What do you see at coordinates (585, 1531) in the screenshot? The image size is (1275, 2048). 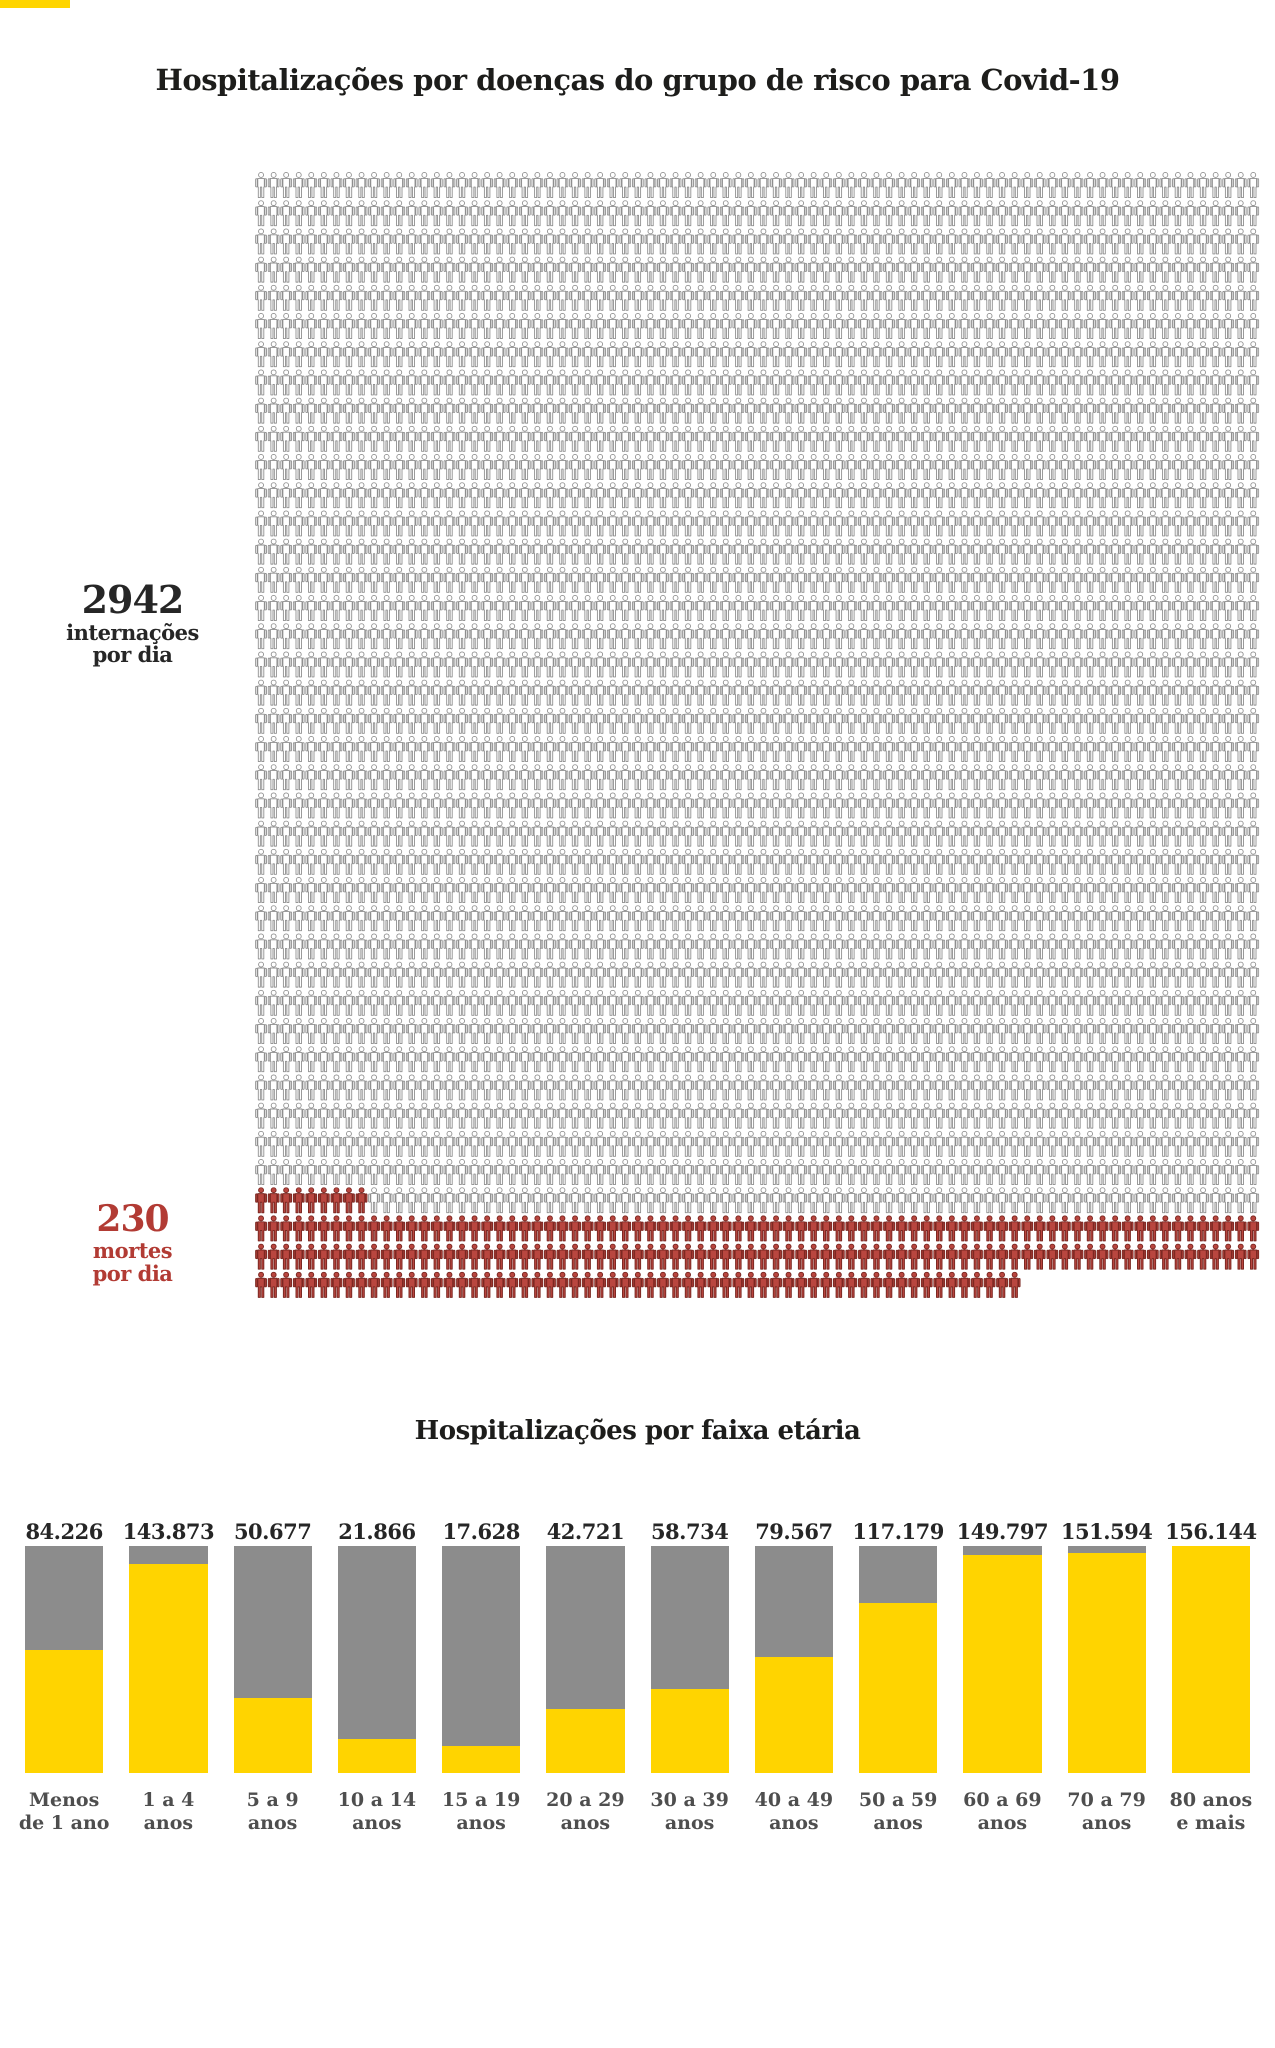 I see `bar-value-label: 42.721` at bounding box center [585, 1531].